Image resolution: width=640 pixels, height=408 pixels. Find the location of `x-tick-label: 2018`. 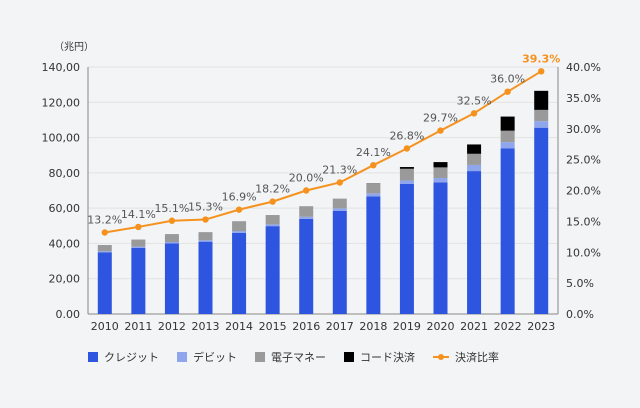

x-tick-label: 2018 is located at coordinates (373, 326).